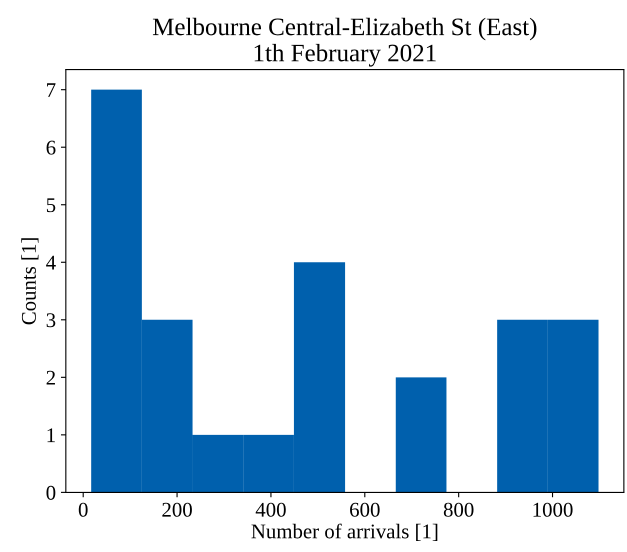 This screenshot has width=627, height=552. Describe the element at coordinates (50, 377) in the screenshot. I see `y-tick-label: 2` at that location.